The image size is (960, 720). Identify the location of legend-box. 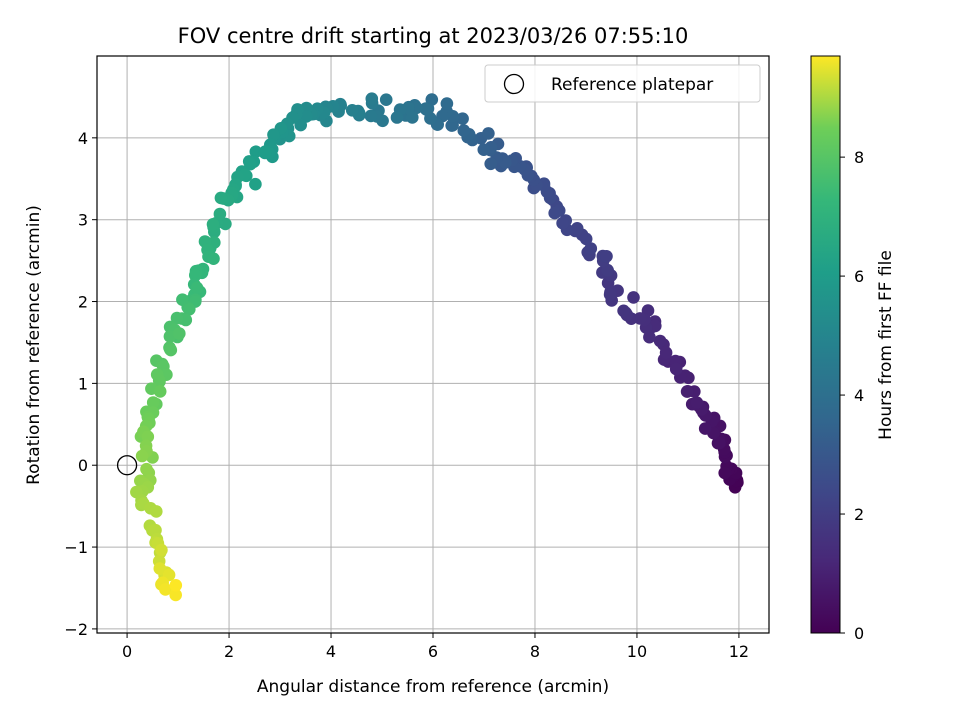
(622, 83).